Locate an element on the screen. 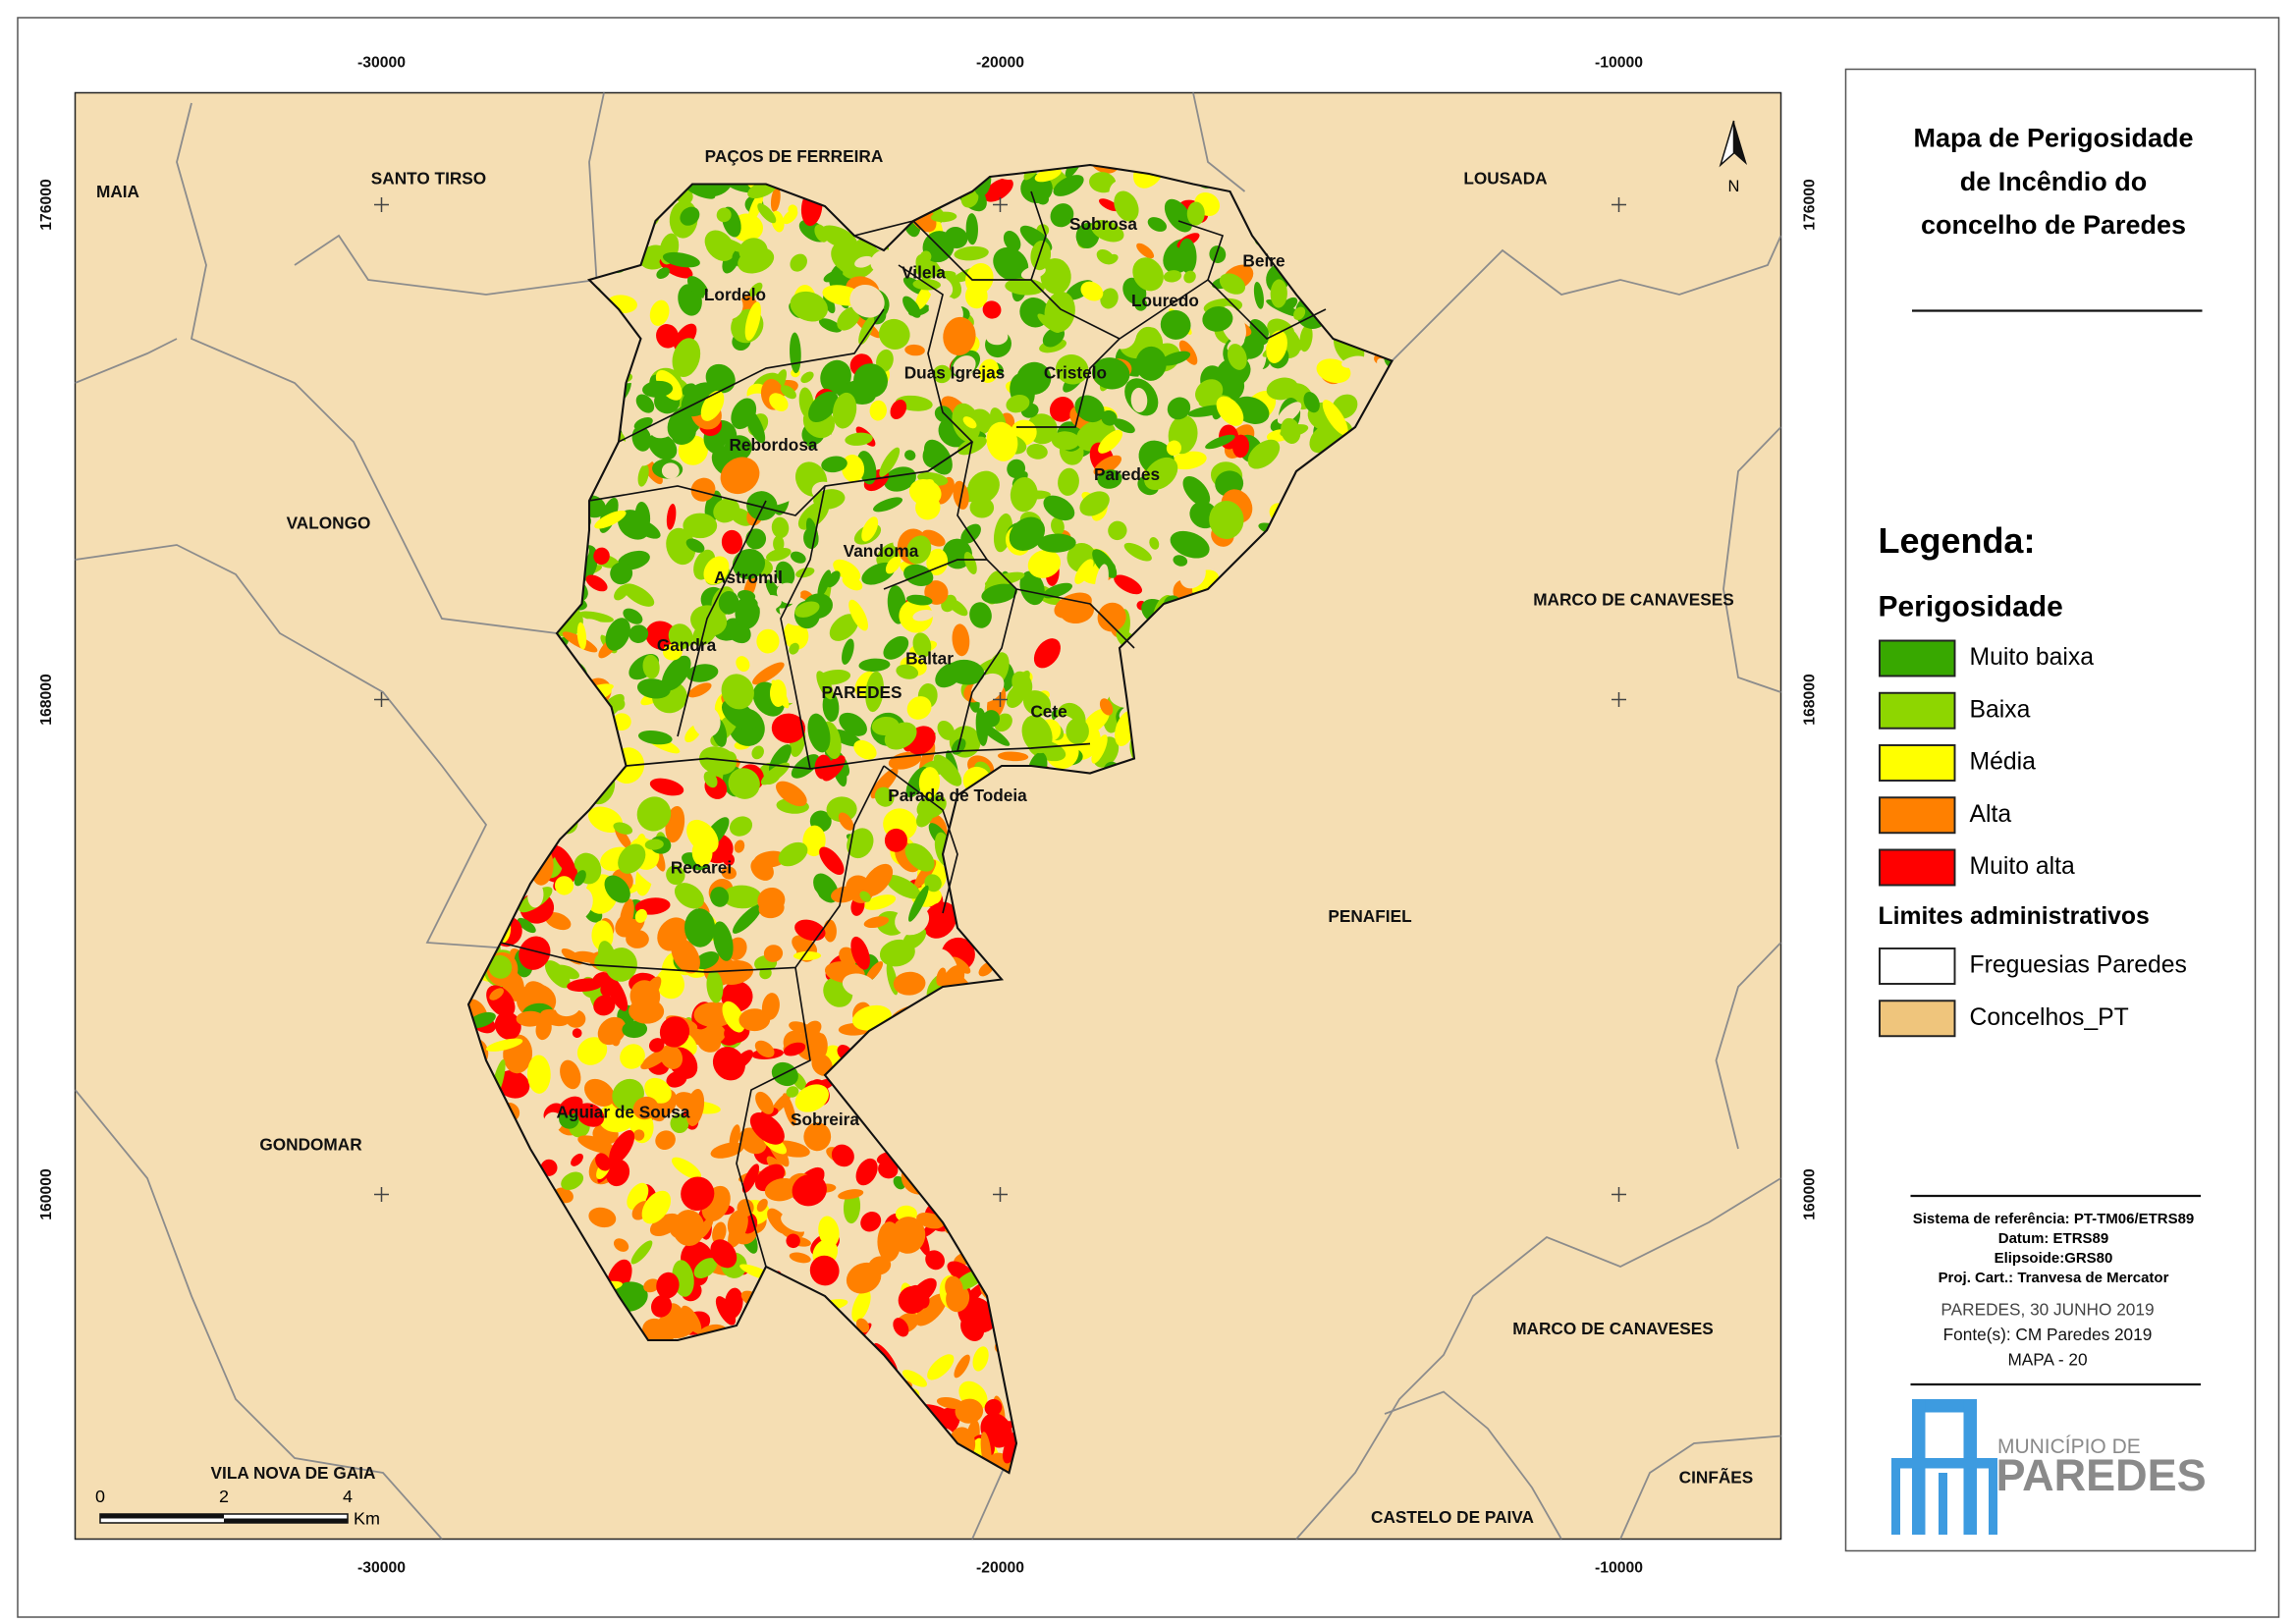 The image size is (2296, 1624). scale-unit: Km is located at coordinates (367, 1519).